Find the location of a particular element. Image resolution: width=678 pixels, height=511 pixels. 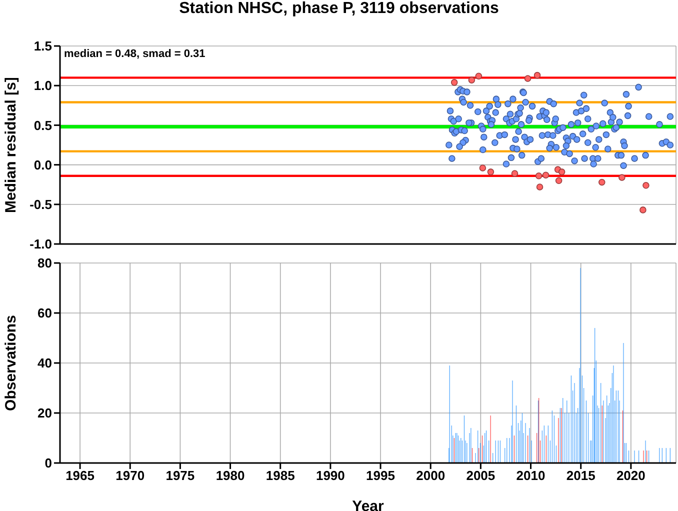

x-tick-label: 1970 is located at coordinates (130, 476).